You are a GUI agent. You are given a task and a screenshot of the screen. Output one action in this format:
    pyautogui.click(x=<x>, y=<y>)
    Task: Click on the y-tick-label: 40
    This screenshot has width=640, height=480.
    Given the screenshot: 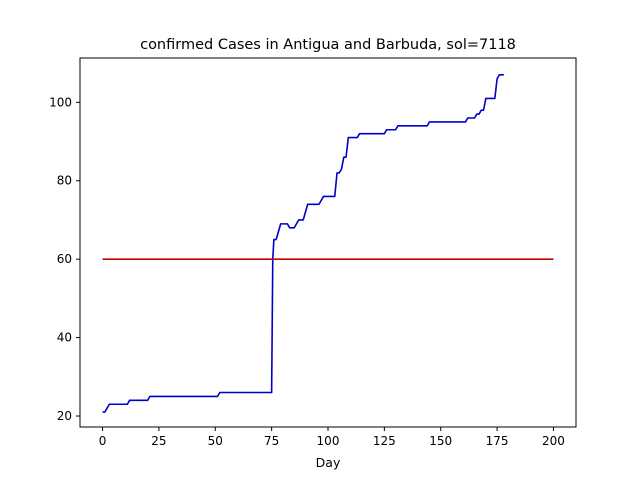 What is the action you would take?
    pyautogui.click(x=64, y=338)
    